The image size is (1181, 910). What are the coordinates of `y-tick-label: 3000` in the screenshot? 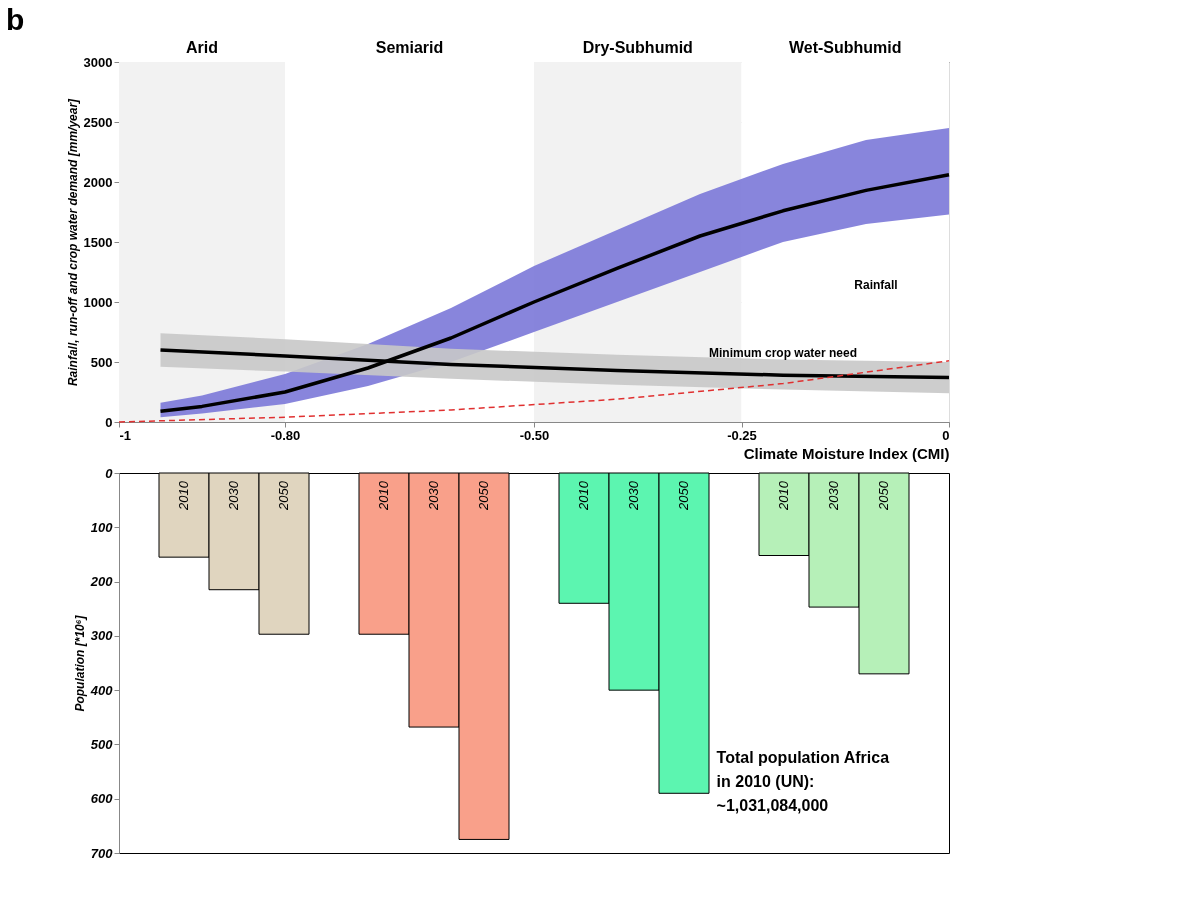 It's located at (98, 62).